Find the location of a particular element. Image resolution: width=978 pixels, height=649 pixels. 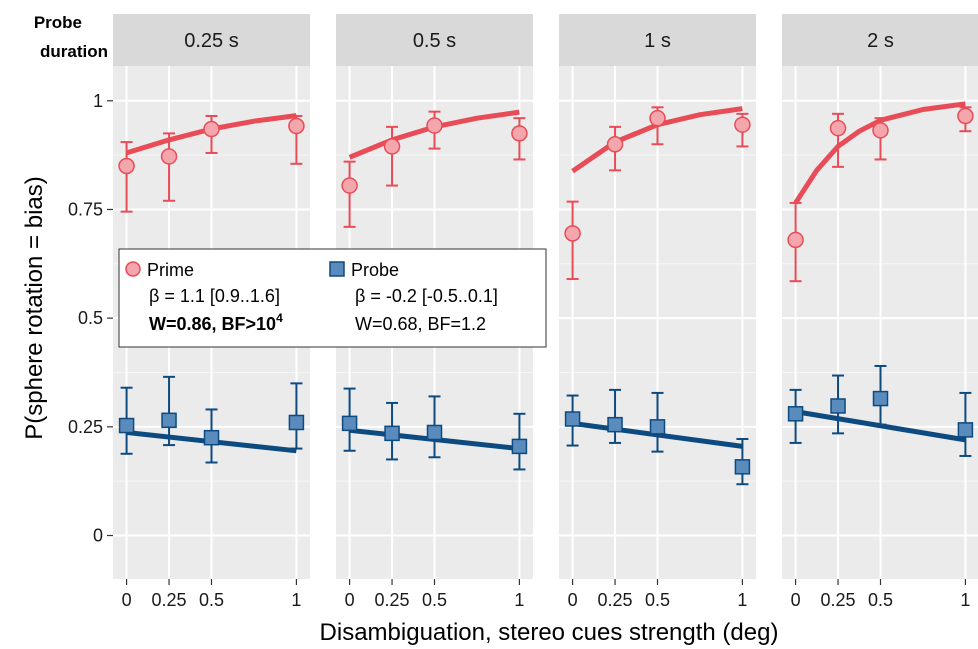

facet-title-line2: duration is located at coordinates (74, 51).